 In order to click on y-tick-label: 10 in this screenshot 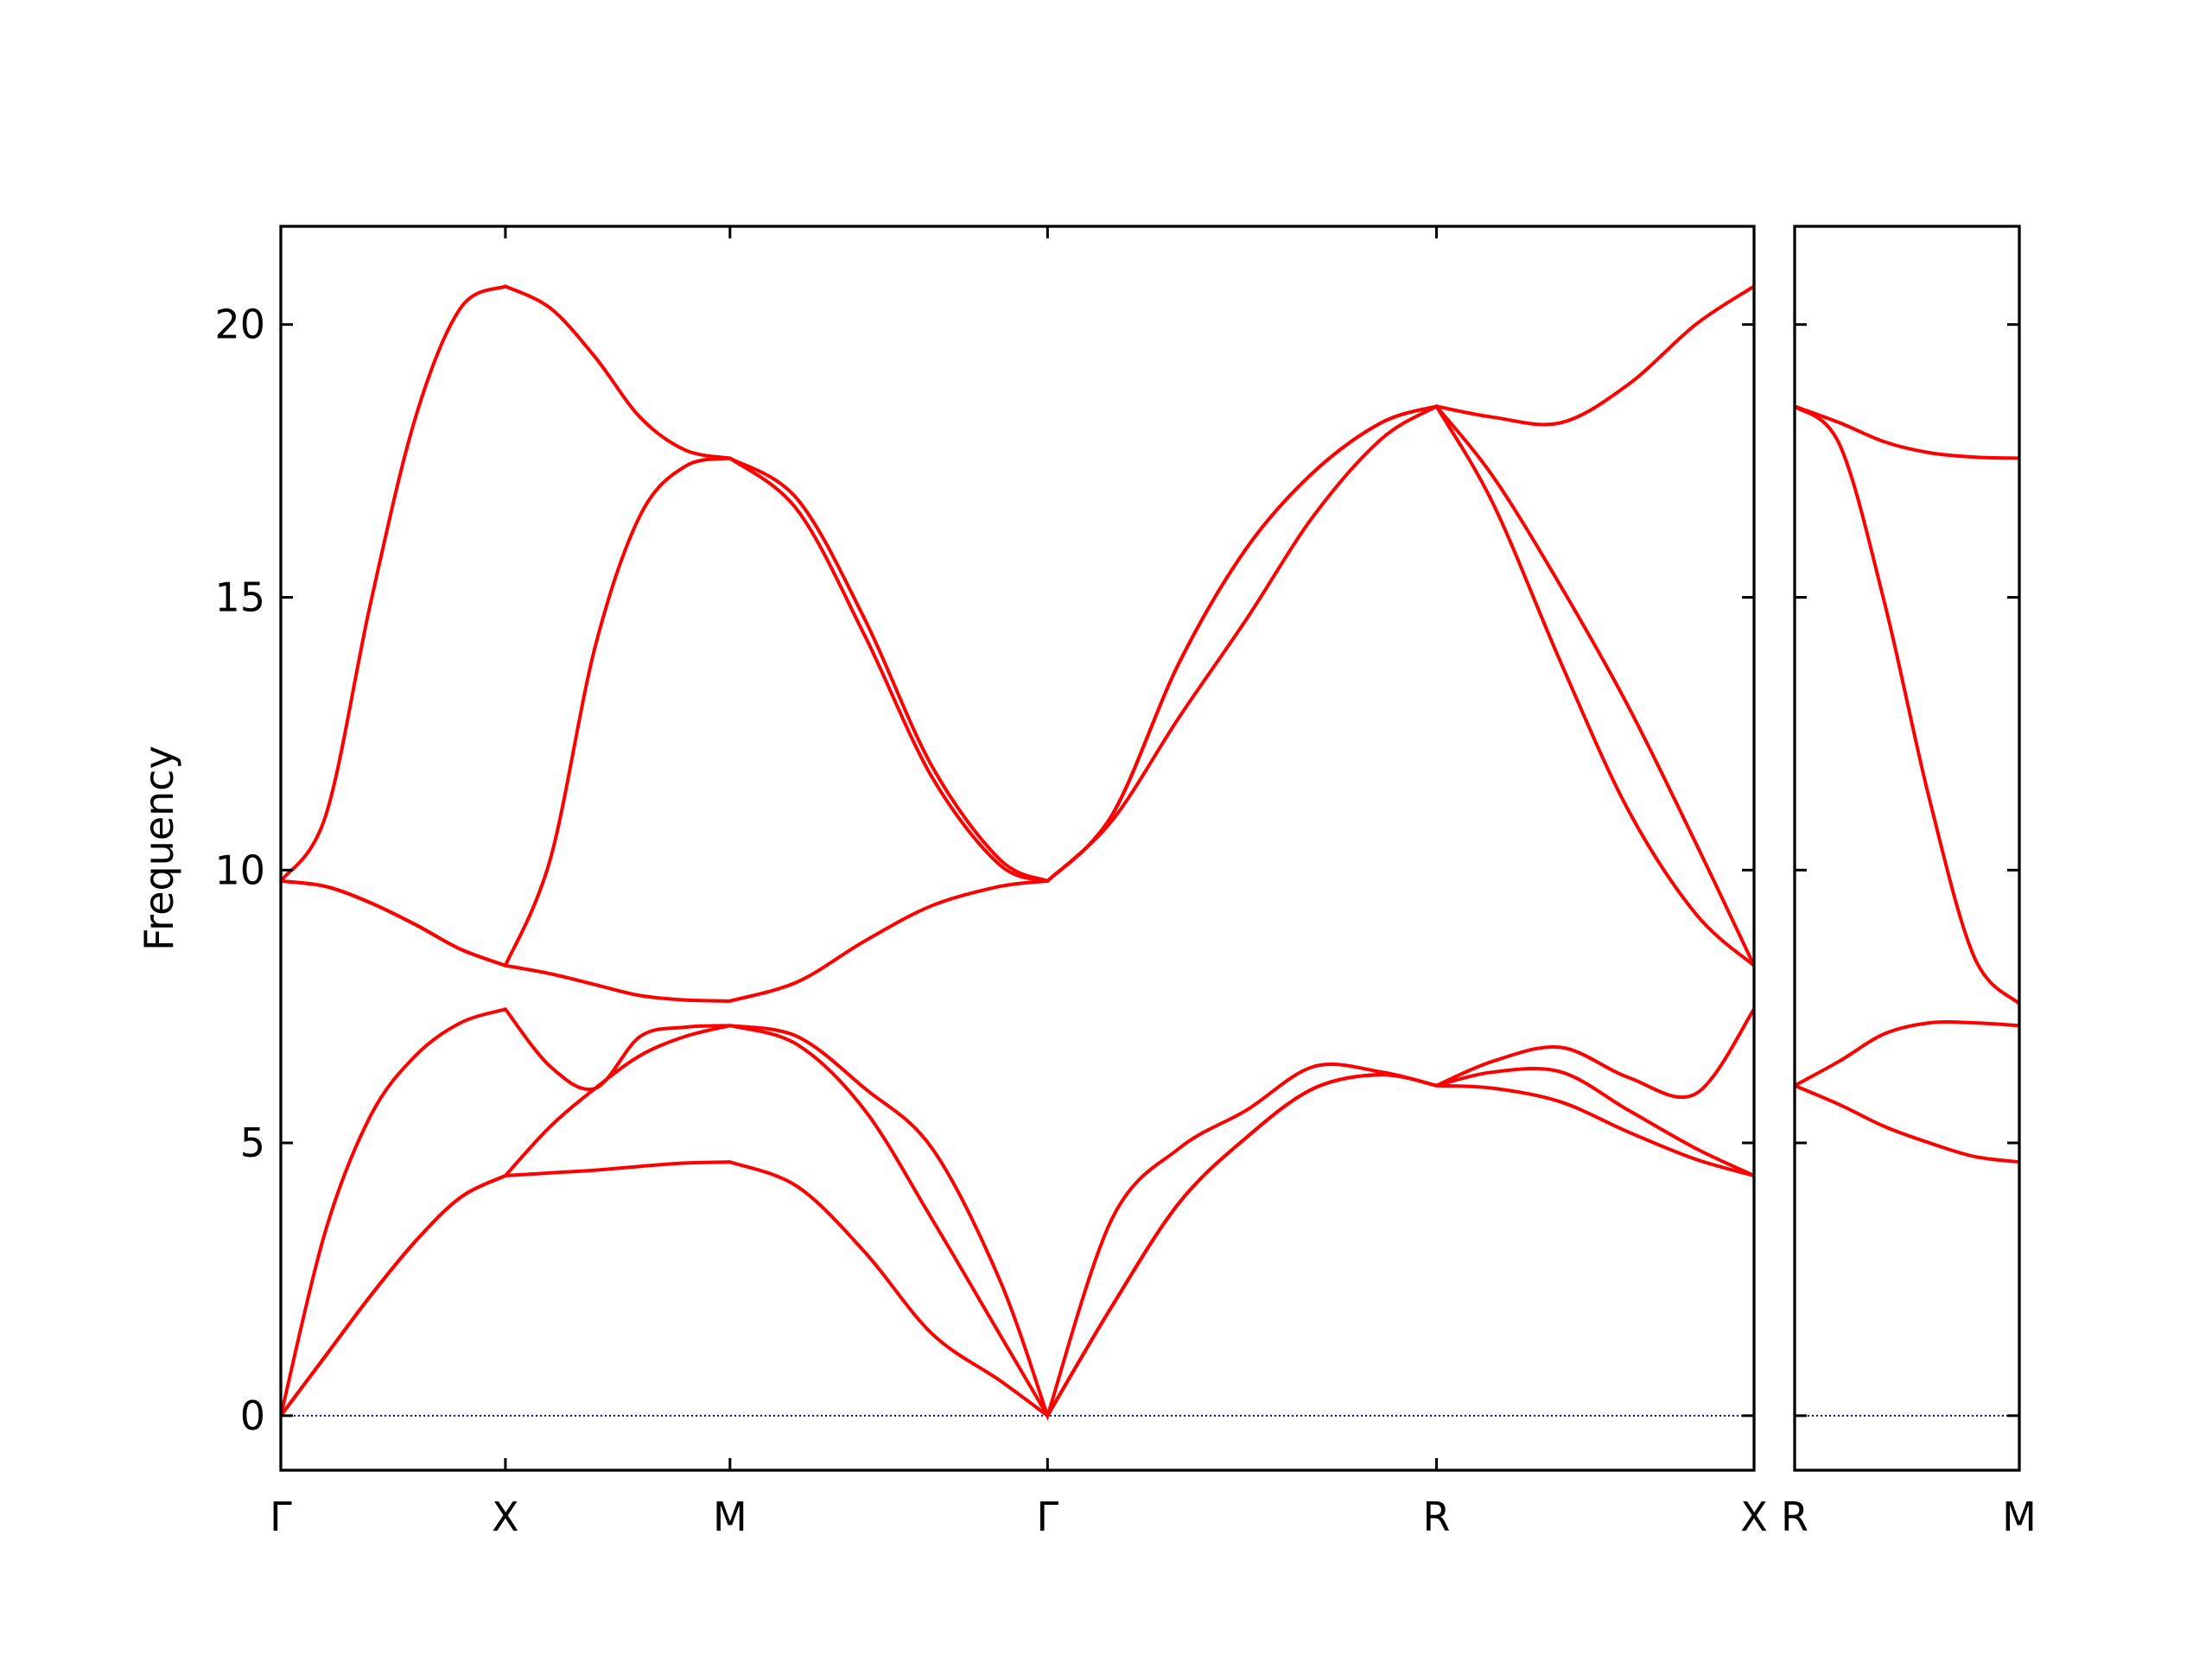, I will do `click(239, 870)`.